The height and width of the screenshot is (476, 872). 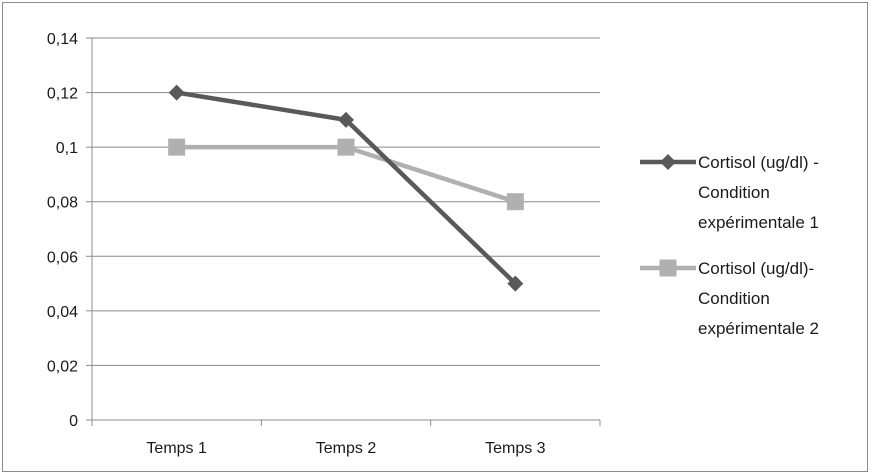 I want to click on x-tick-label: Temps 2, so click(x=346, y=448).